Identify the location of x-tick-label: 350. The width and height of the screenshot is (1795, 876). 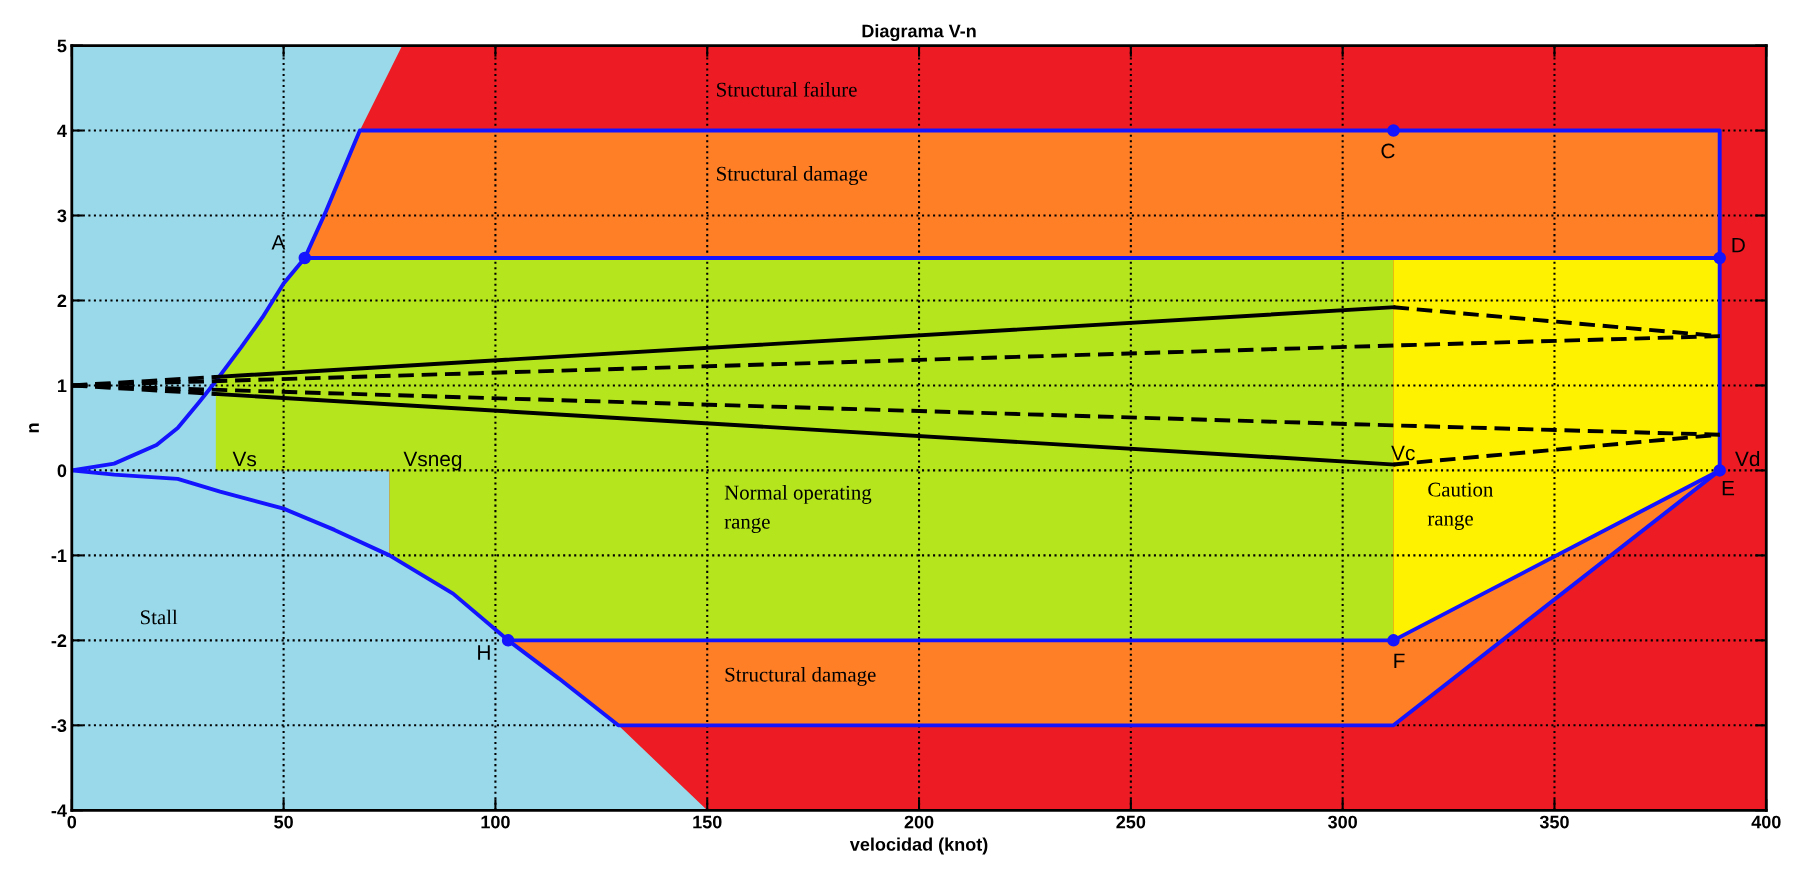
(1554, 822).